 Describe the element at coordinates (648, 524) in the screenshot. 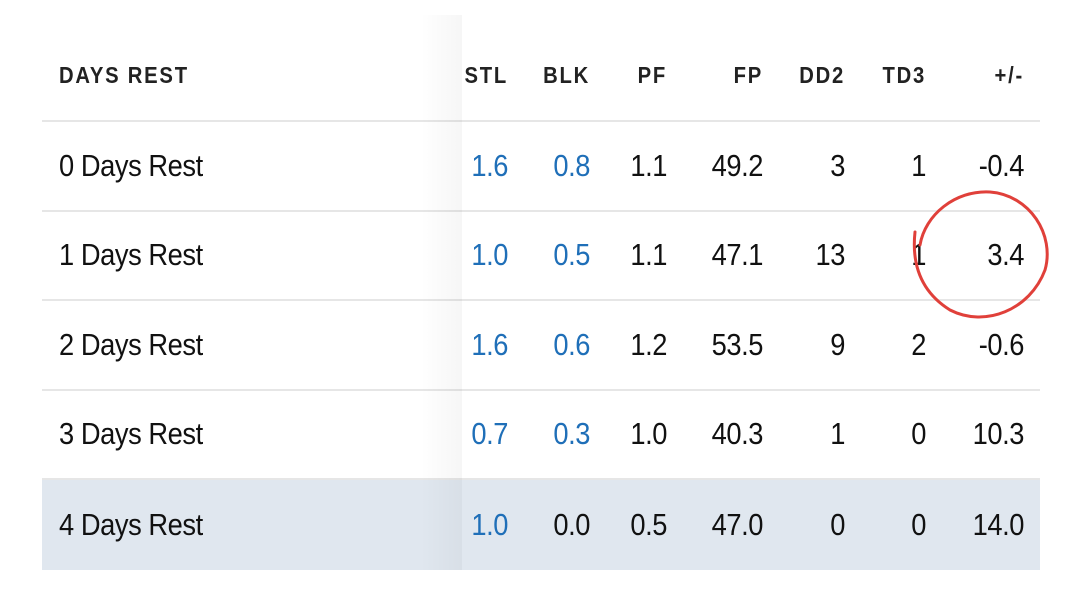

I see `pf-cell: 0.5` at that location.